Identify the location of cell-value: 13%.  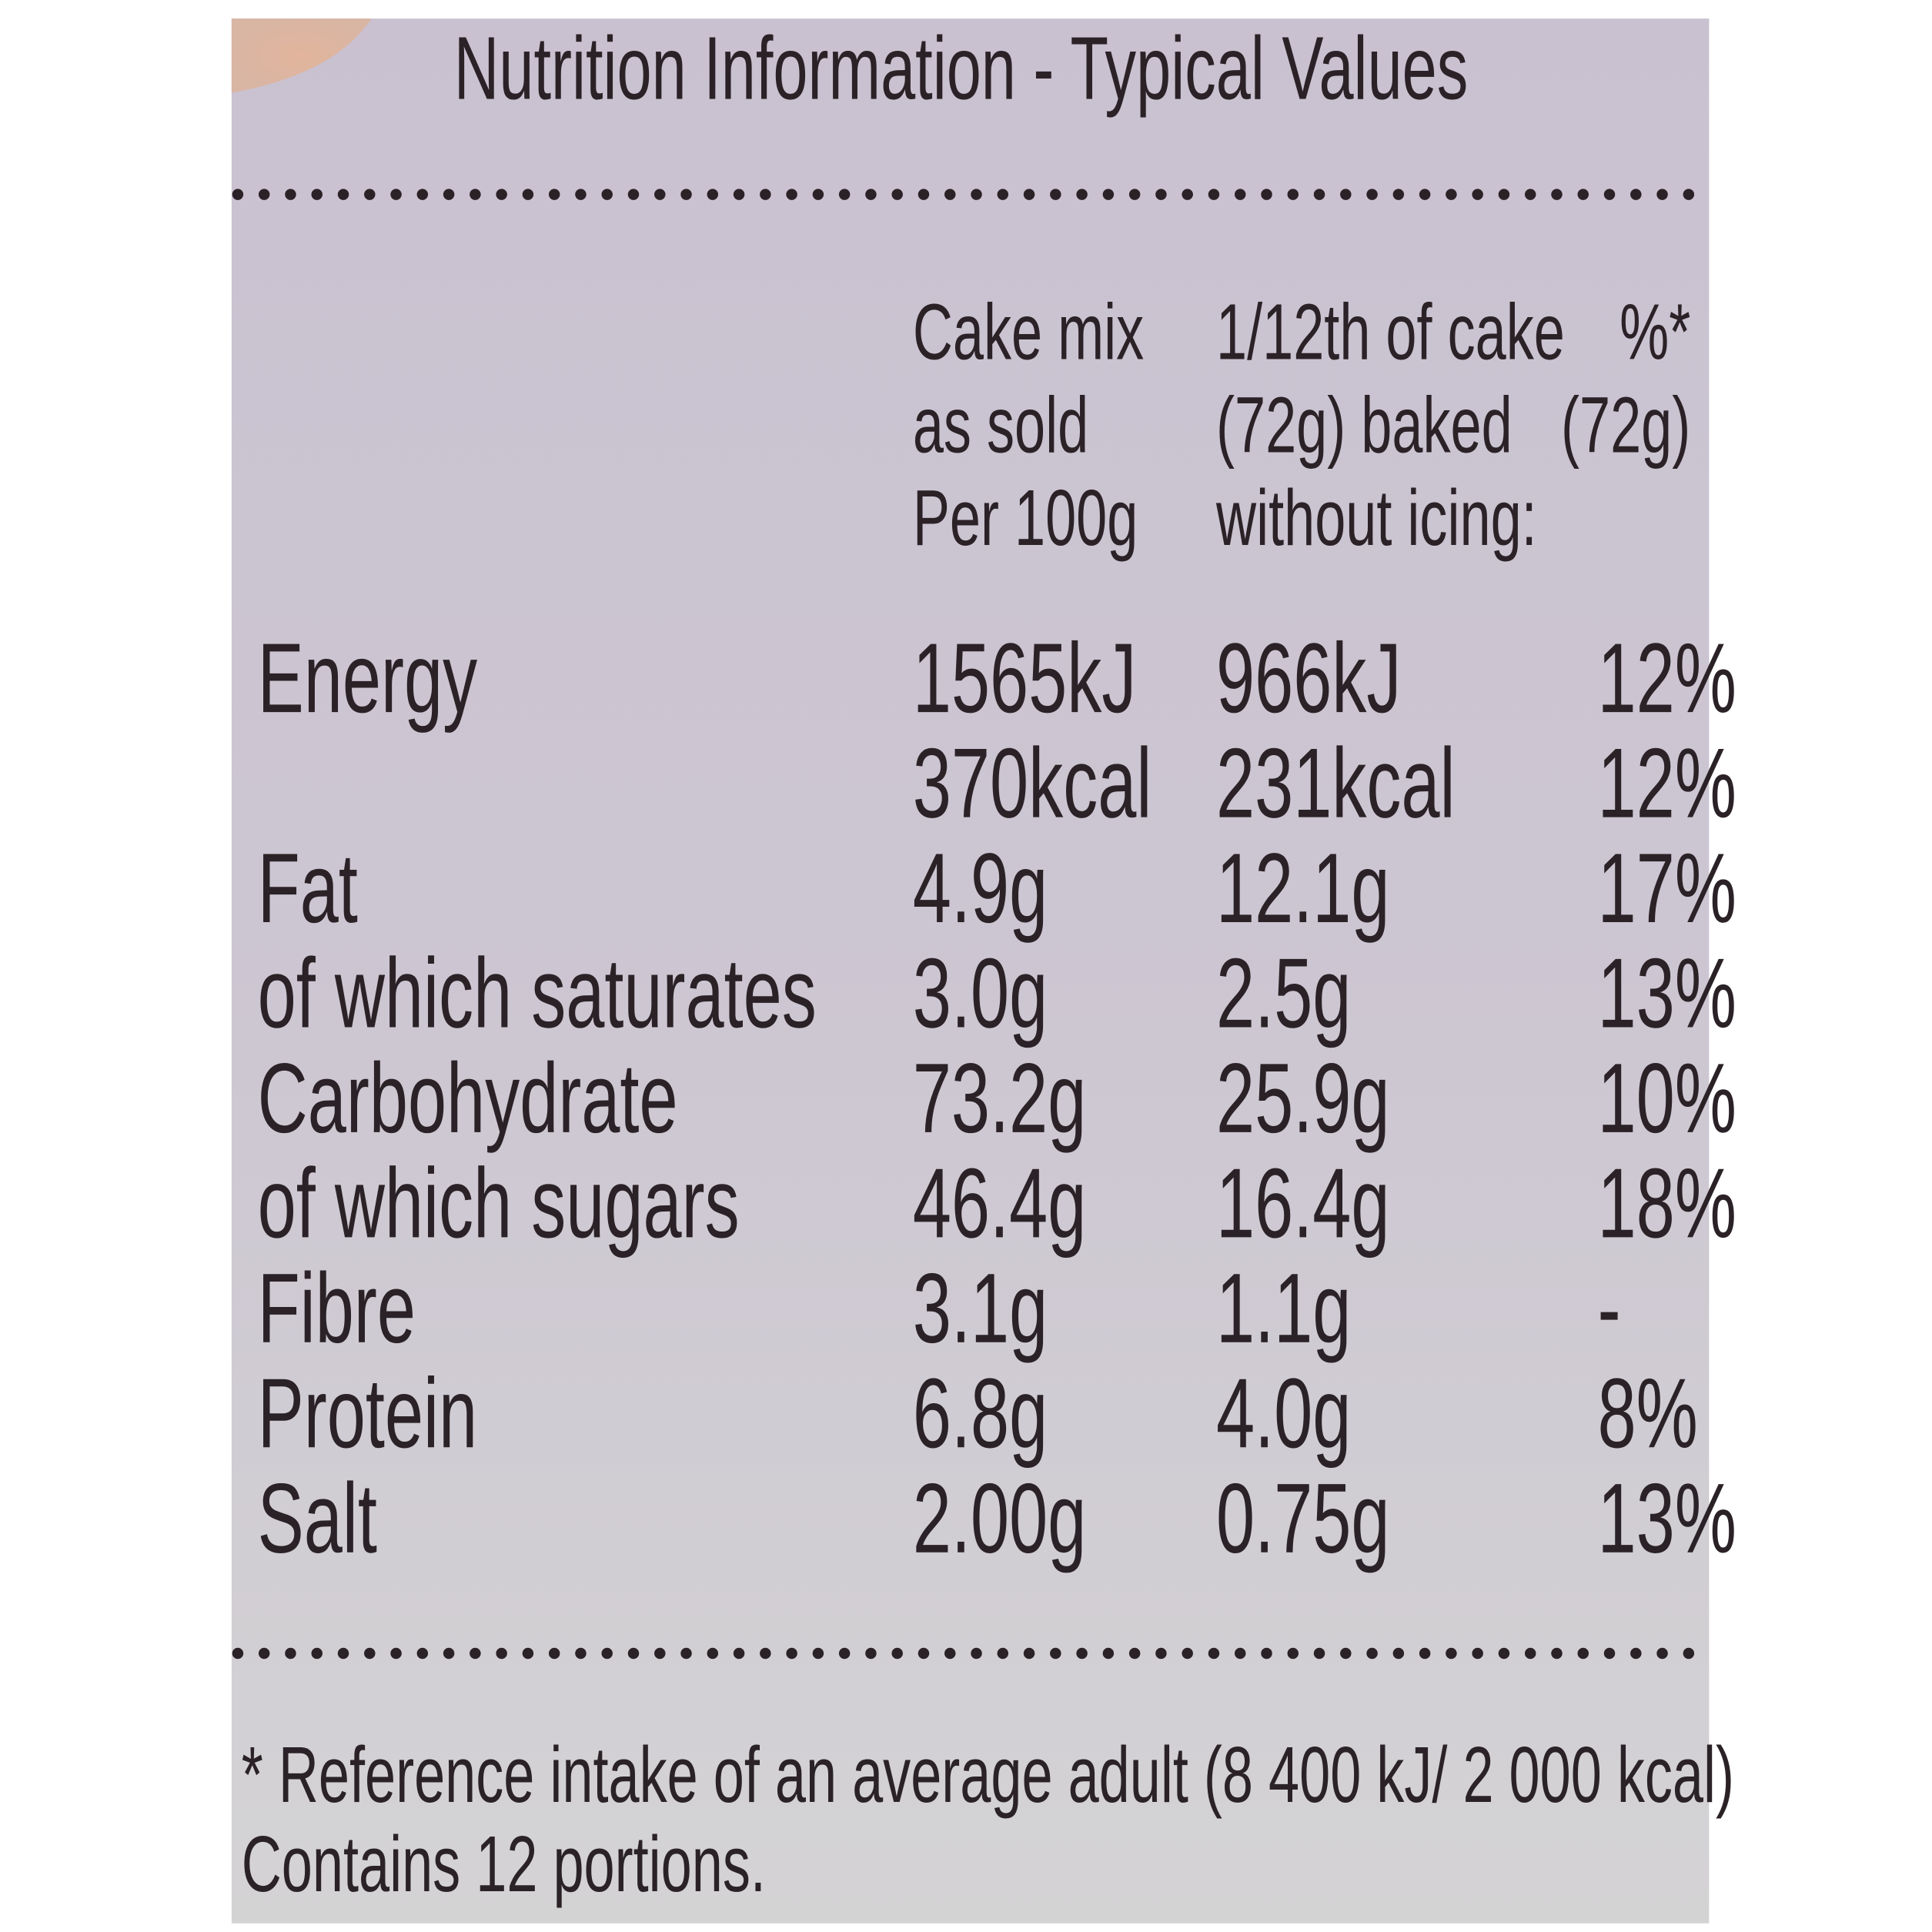
(1667, 1518).